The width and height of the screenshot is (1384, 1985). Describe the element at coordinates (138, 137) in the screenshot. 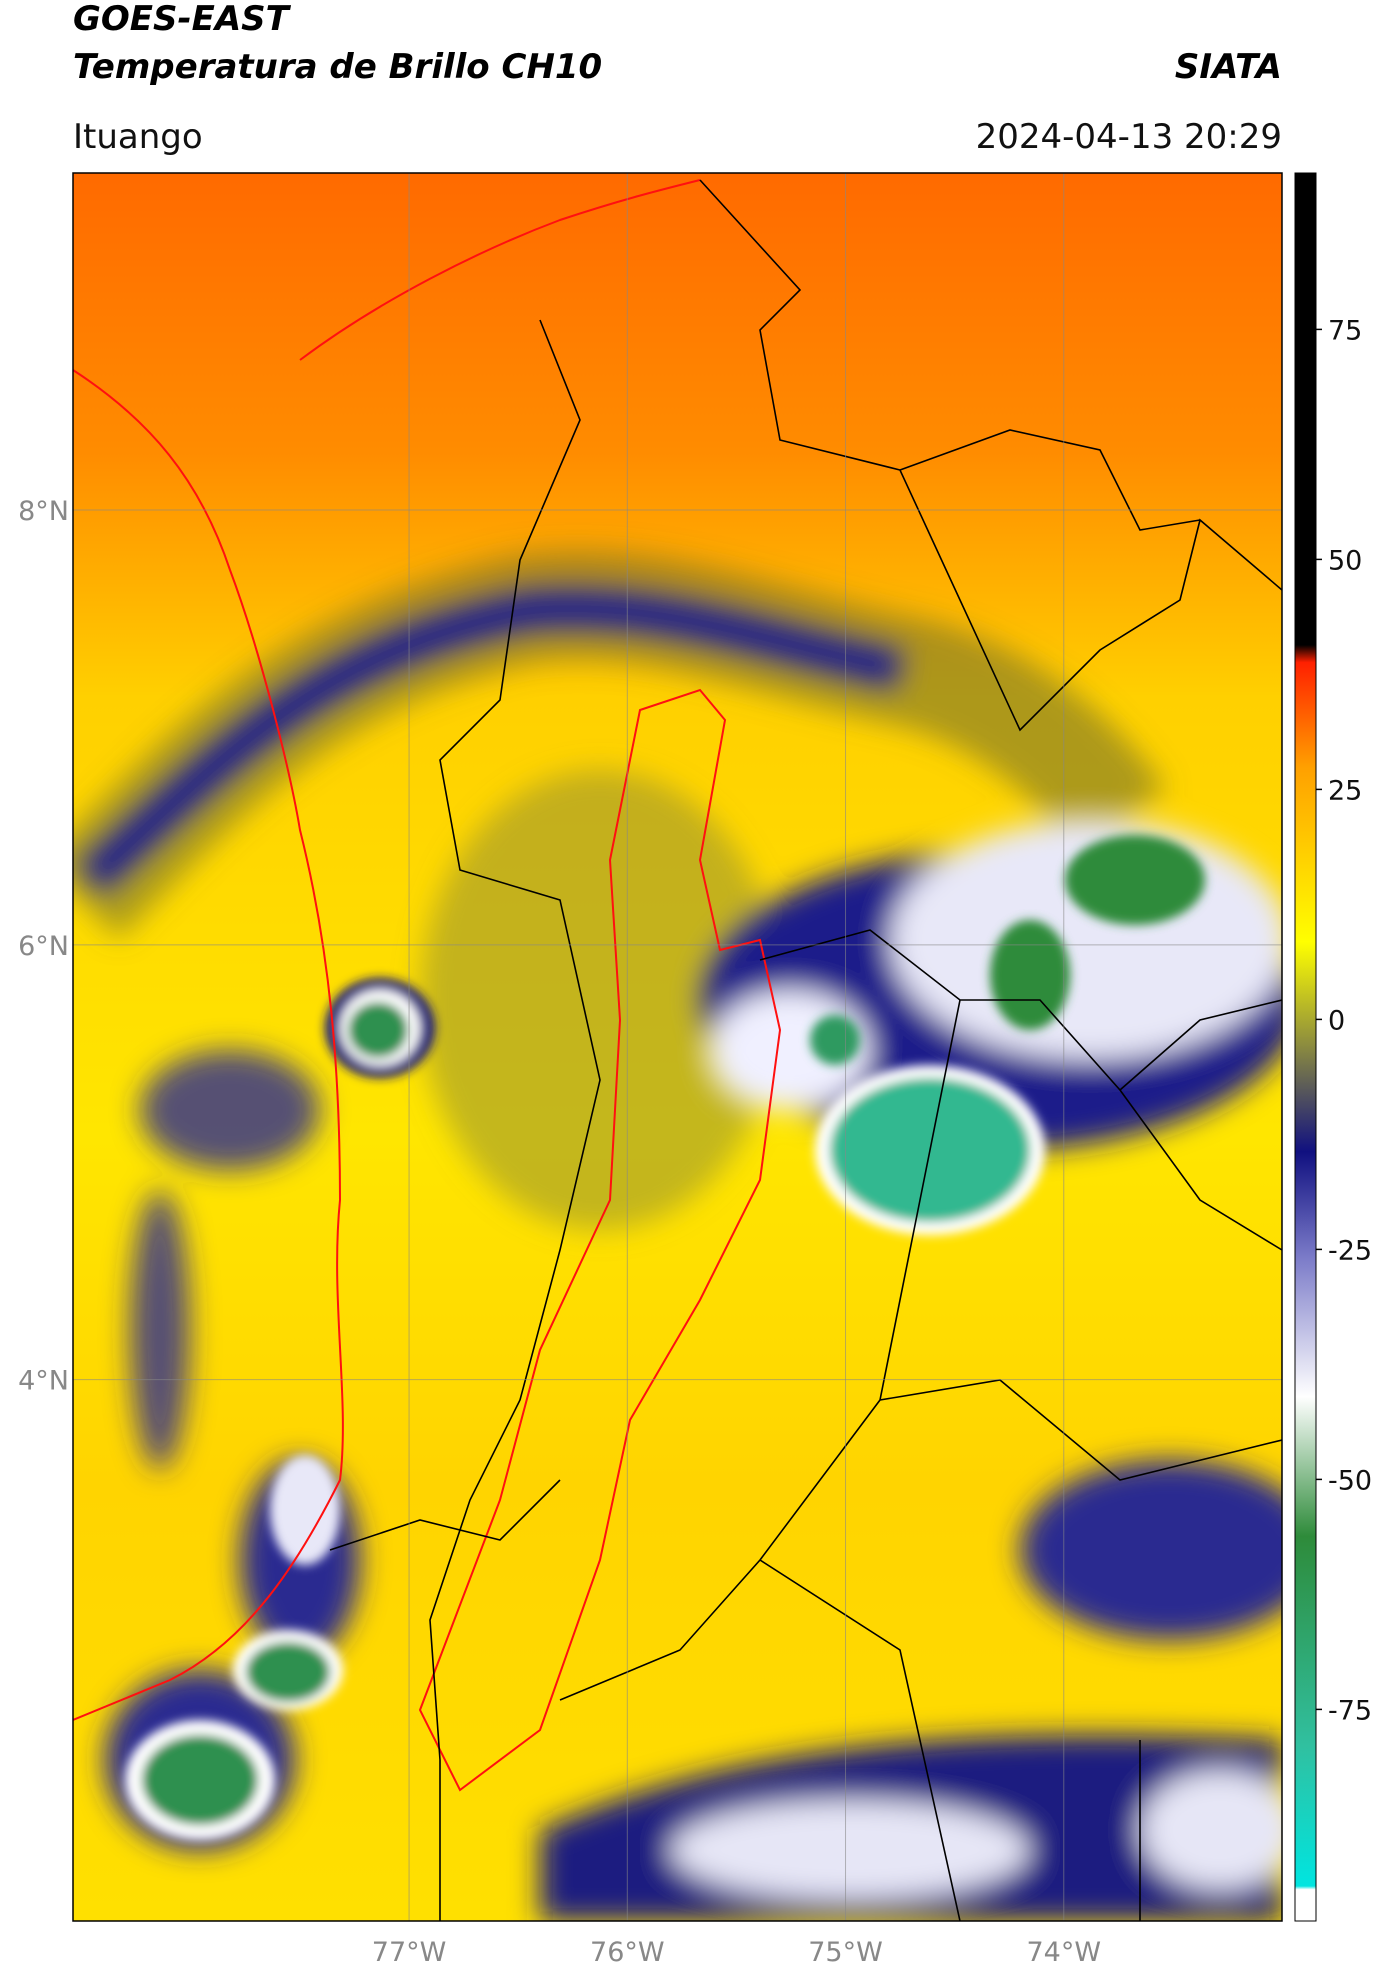

I see `location: Ituango` at that location.